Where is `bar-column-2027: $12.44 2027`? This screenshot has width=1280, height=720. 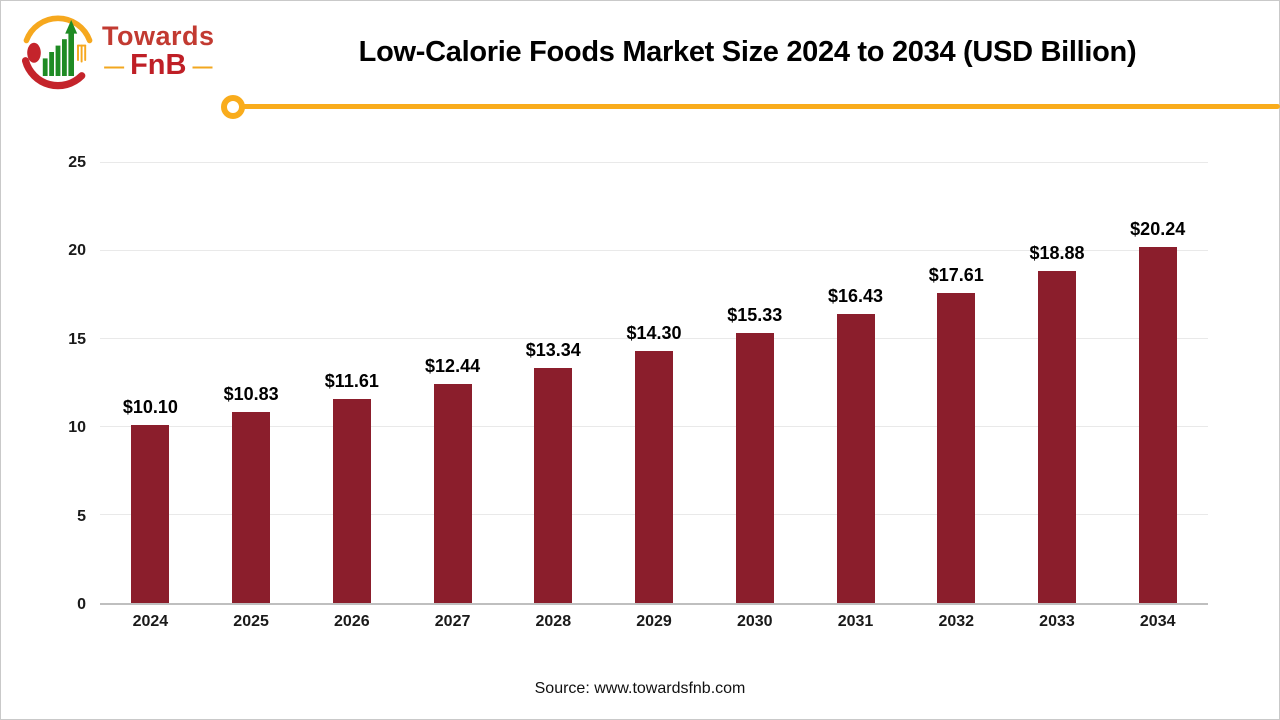
bar-column-2027: $12.44 2027 is located at coordinates (452, 396).